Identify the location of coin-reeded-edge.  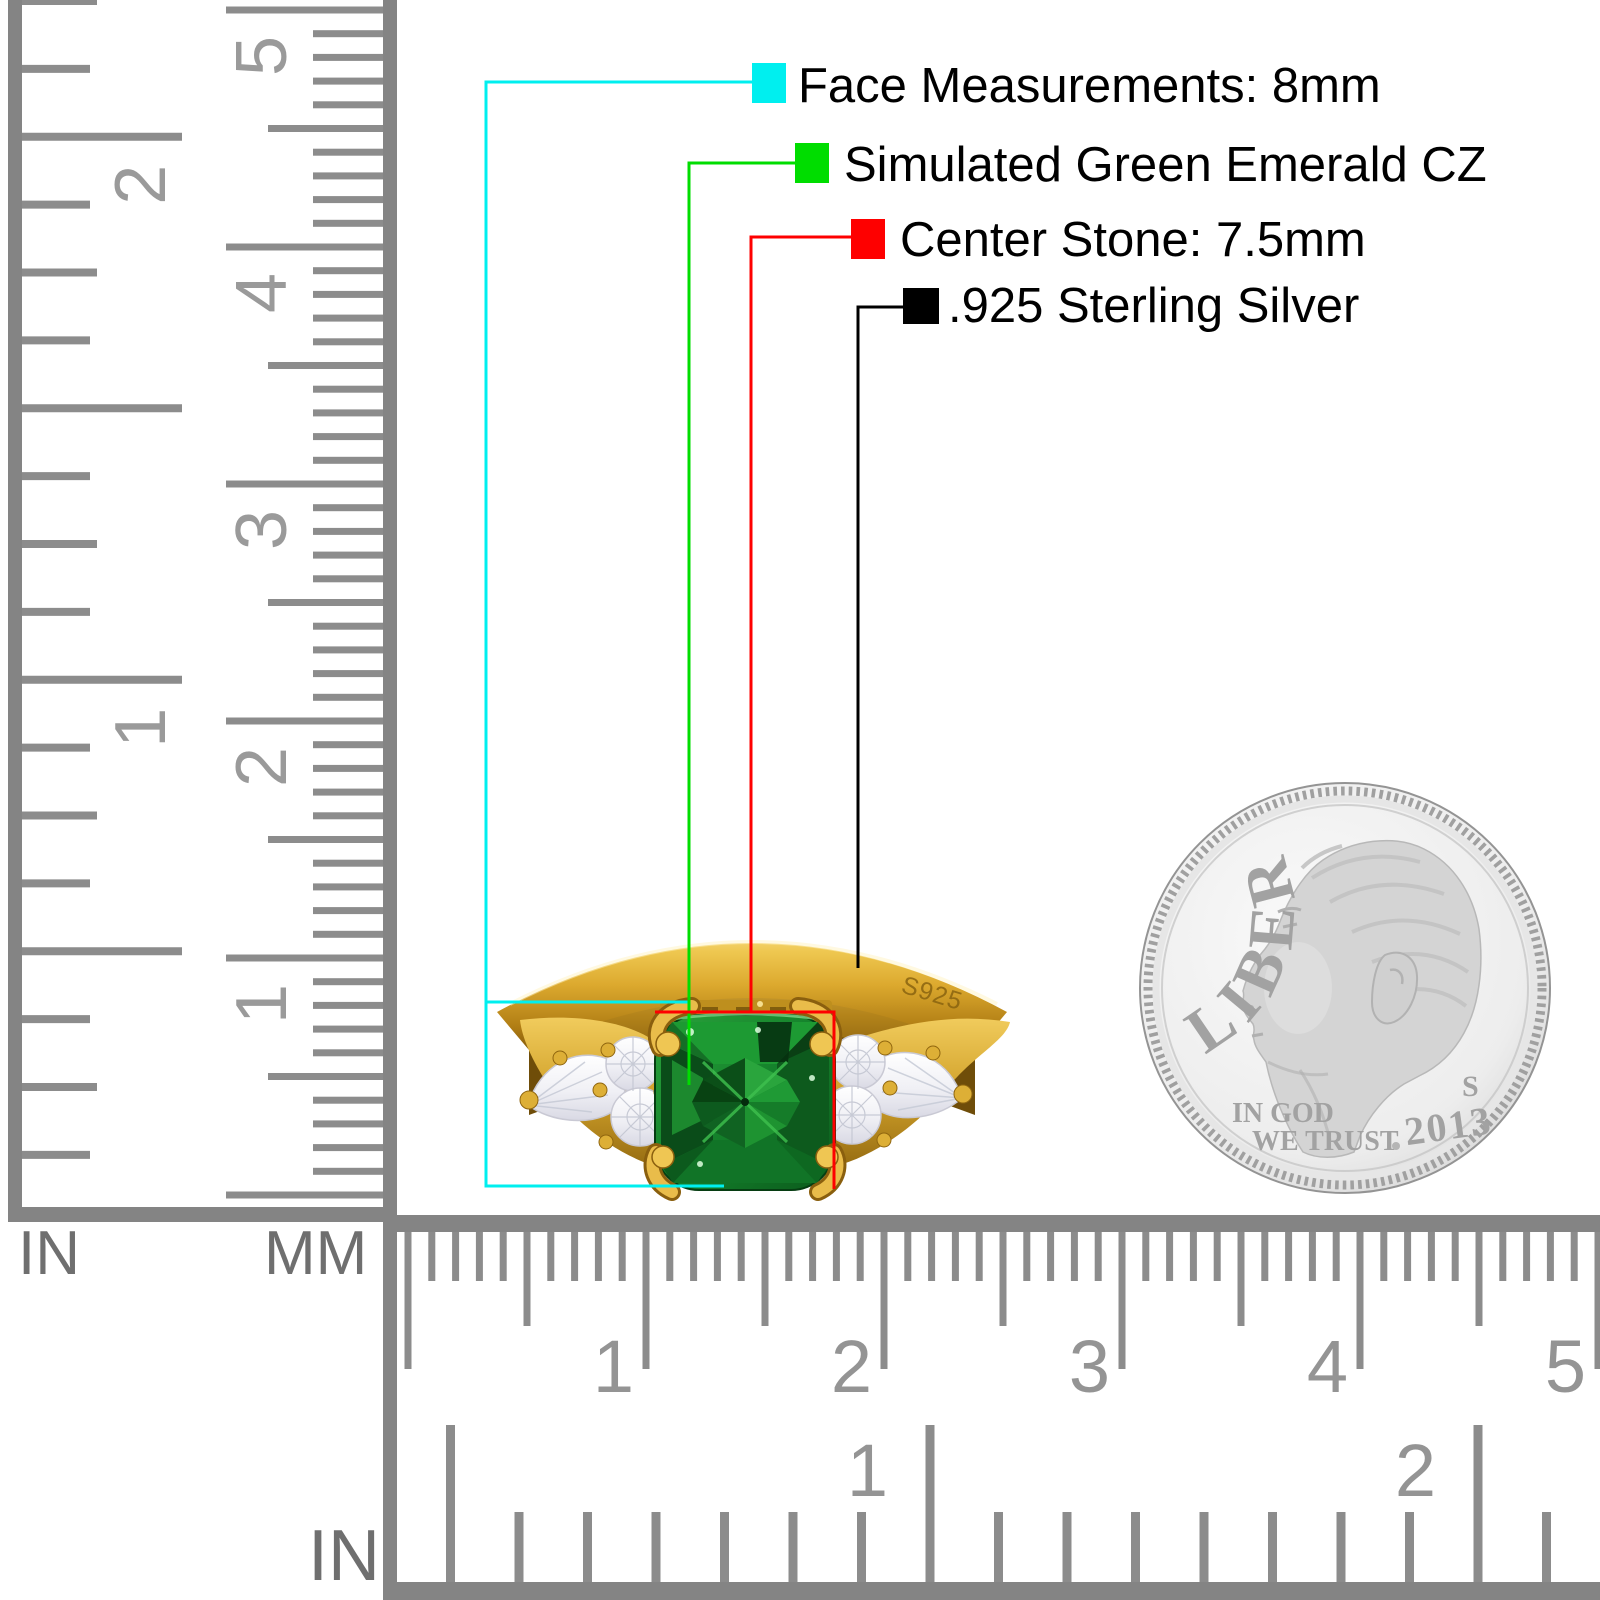
(1345, 988).